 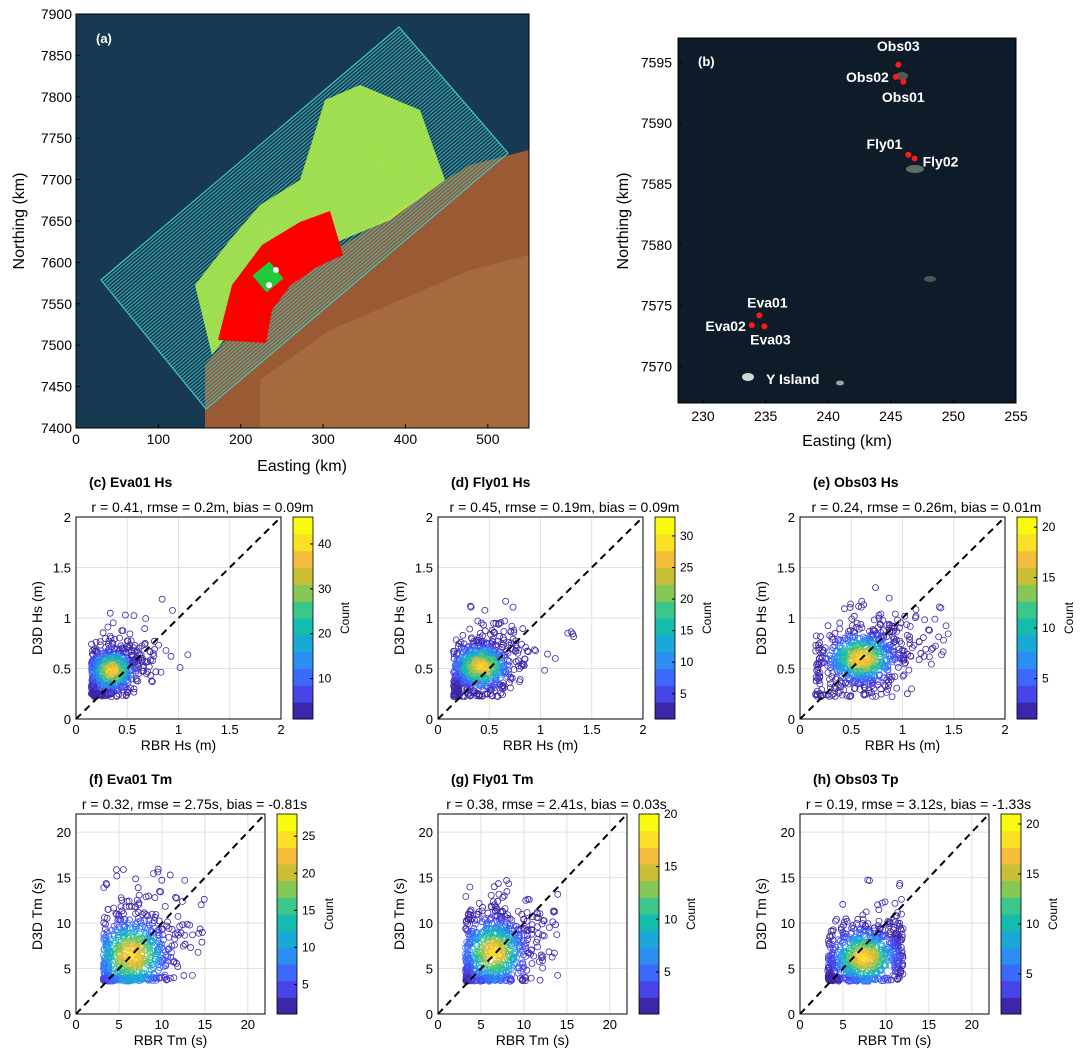 I want to click on panel-b-station-label: Eva03, so click(x=770, y=339).